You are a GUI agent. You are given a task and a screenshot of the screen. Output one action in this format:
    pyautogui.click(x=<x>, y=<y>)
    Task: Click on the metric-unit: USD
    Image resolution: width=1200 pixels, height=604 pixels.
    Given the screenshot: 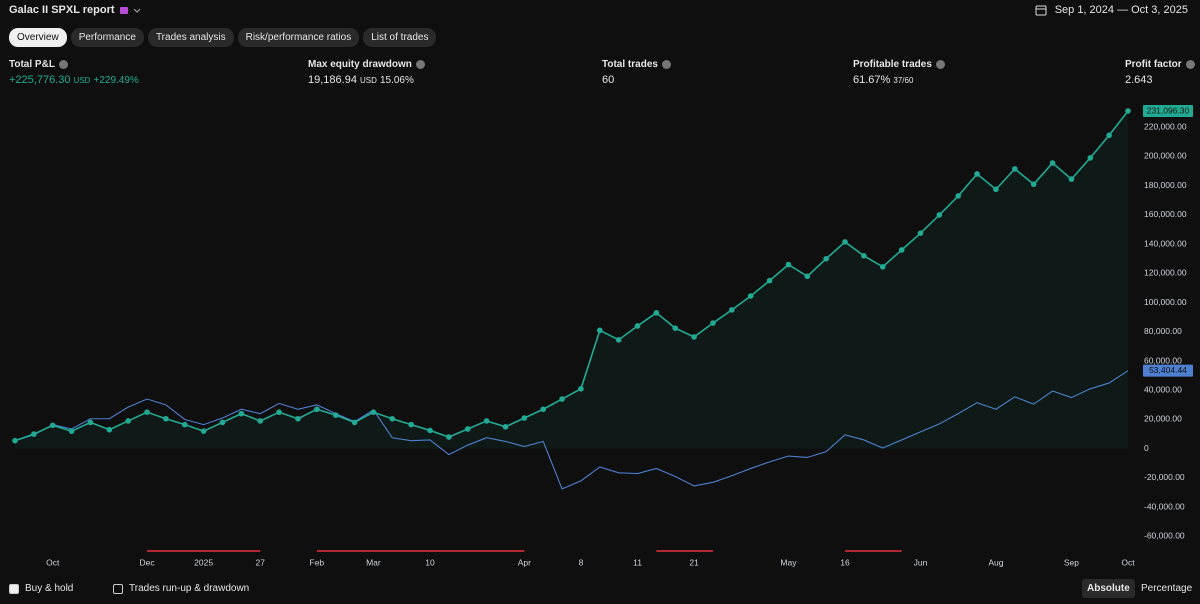 What is the action you would take?
    pyautogui.click(x=368, y=80)
    